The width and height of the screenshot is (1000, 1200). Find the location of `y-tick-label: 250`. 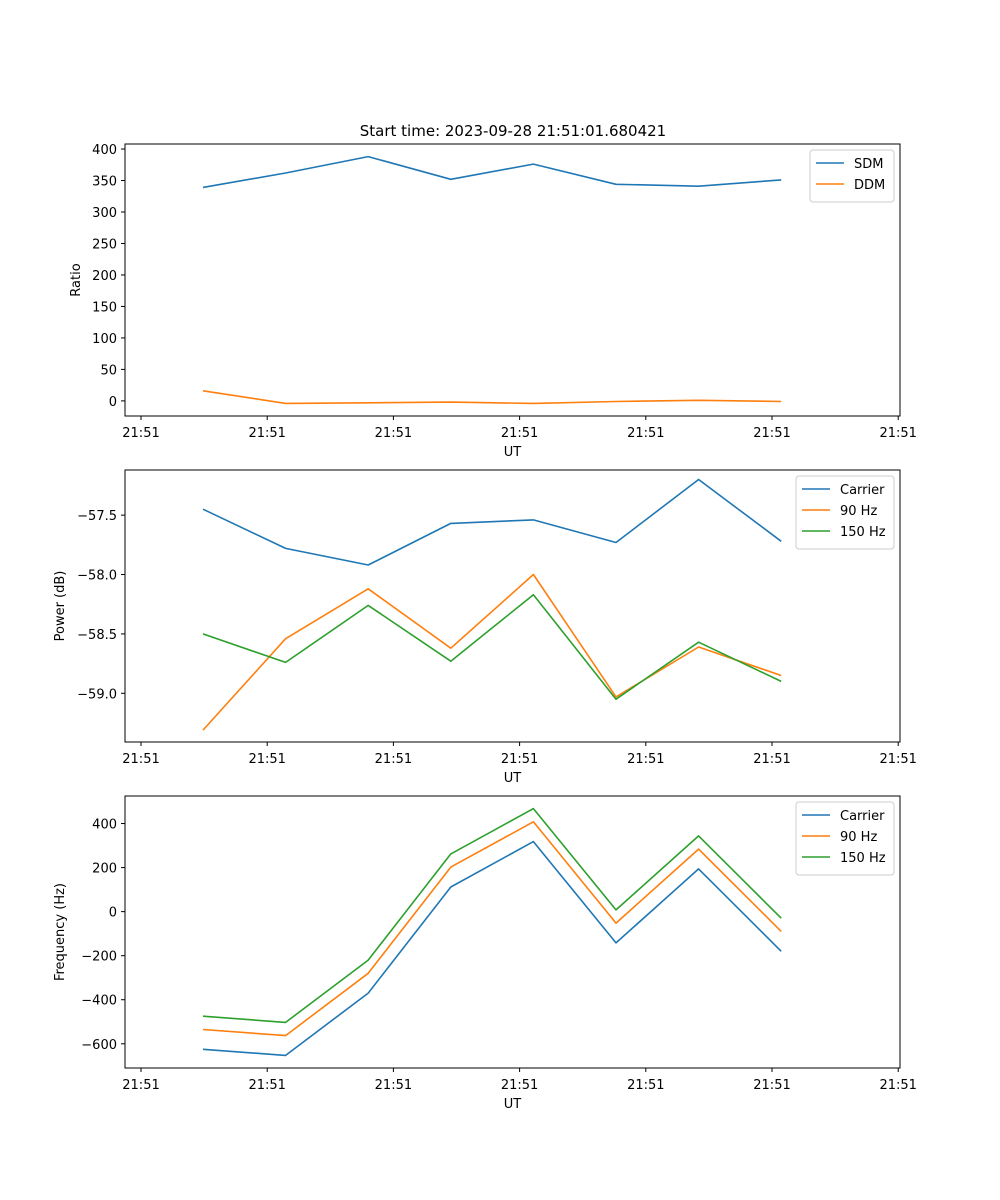

y-tick-label: 250 is located at coordinates (104, 244).